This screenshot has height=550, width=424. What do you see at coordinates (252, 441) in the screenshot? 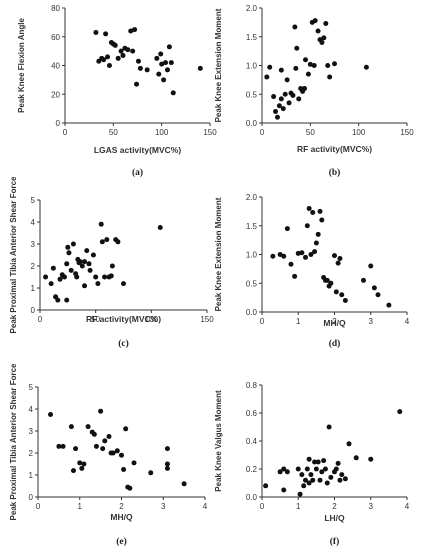
I see `y-tick-label: 0.4` at bounding box center [252, 441].